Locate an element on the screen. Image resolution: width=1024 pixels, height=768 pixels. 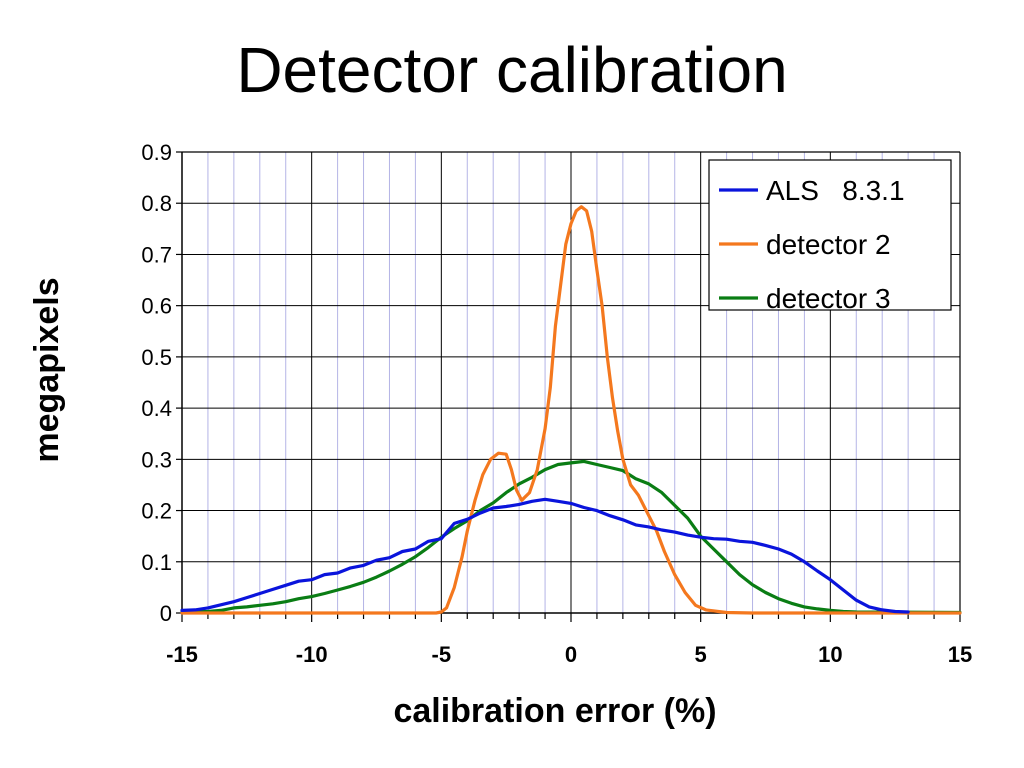
y-tick-label: 0.2 is located at coordinates (156, 511).